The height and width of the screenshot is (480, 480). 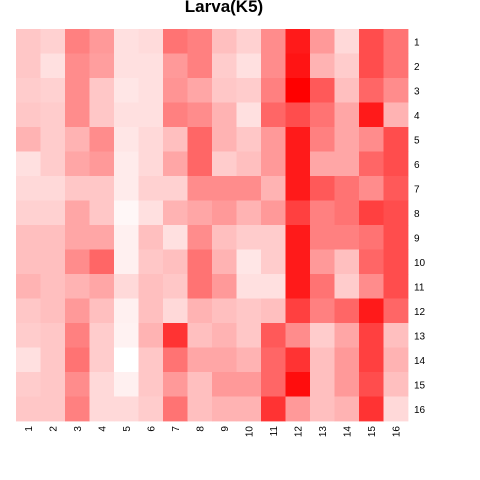 What do you see at coordinates (249, 41) in the screenshot?
I see `heatmap-cell-r1-c10` at bounding box center [249, 41].